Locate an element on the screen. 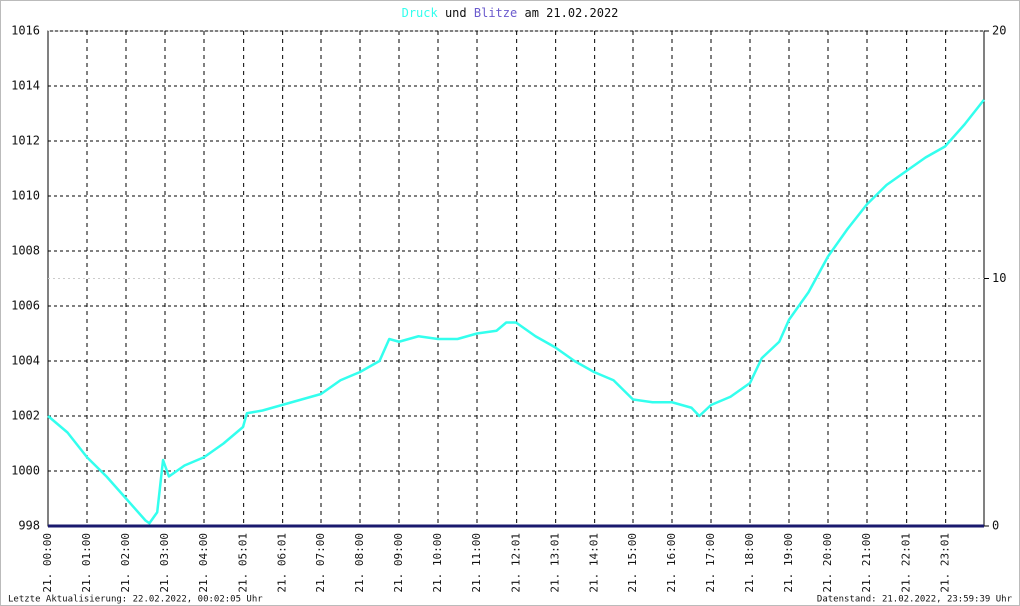 The height and width of the screenshot is (606, 1020). x-tick-label: 21. 14:01 is located at coordinates (594, 563).